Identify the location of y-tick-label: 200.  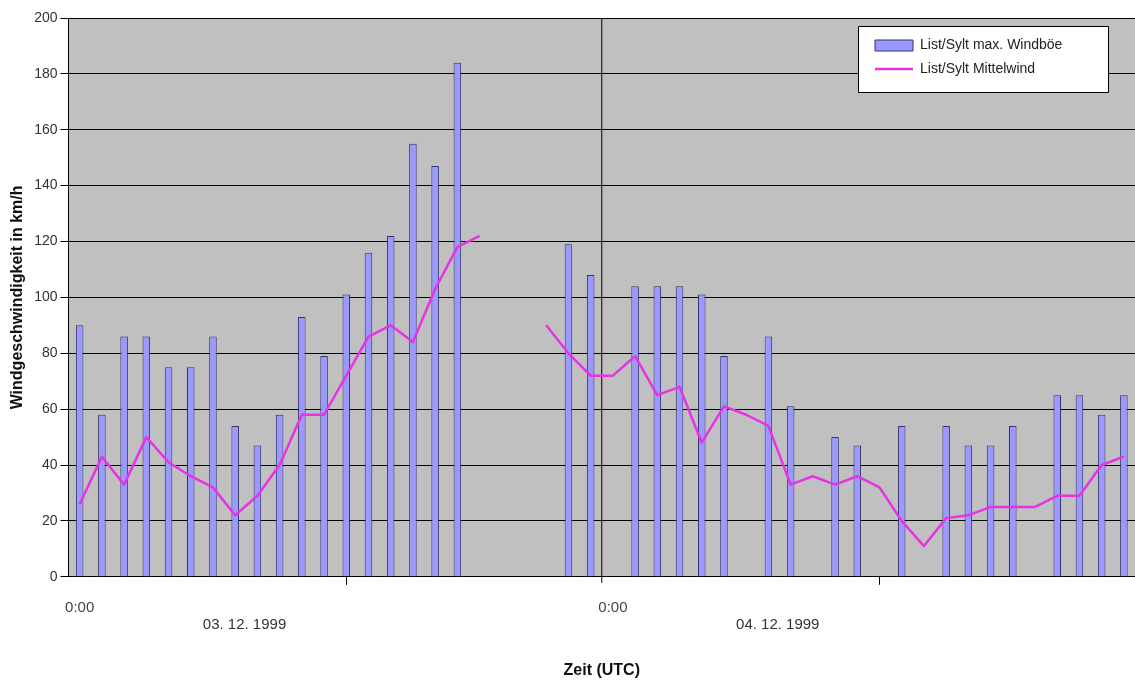
(46, 16).